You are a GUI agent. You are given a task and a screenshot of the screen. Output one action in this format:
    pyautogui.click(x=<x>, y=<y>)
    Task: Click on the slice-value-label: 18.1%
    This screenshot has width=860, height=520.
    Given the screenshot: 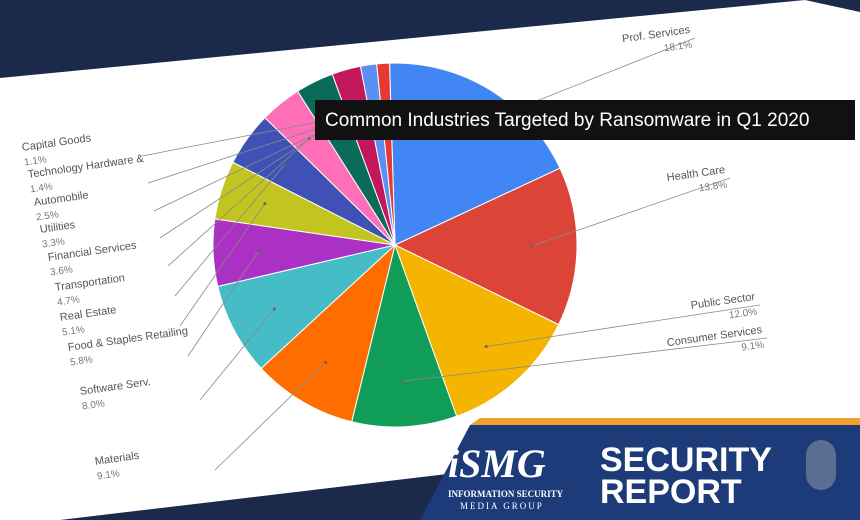 What is the action you would take?
    pyautogui.click(x=678, y=47)
    